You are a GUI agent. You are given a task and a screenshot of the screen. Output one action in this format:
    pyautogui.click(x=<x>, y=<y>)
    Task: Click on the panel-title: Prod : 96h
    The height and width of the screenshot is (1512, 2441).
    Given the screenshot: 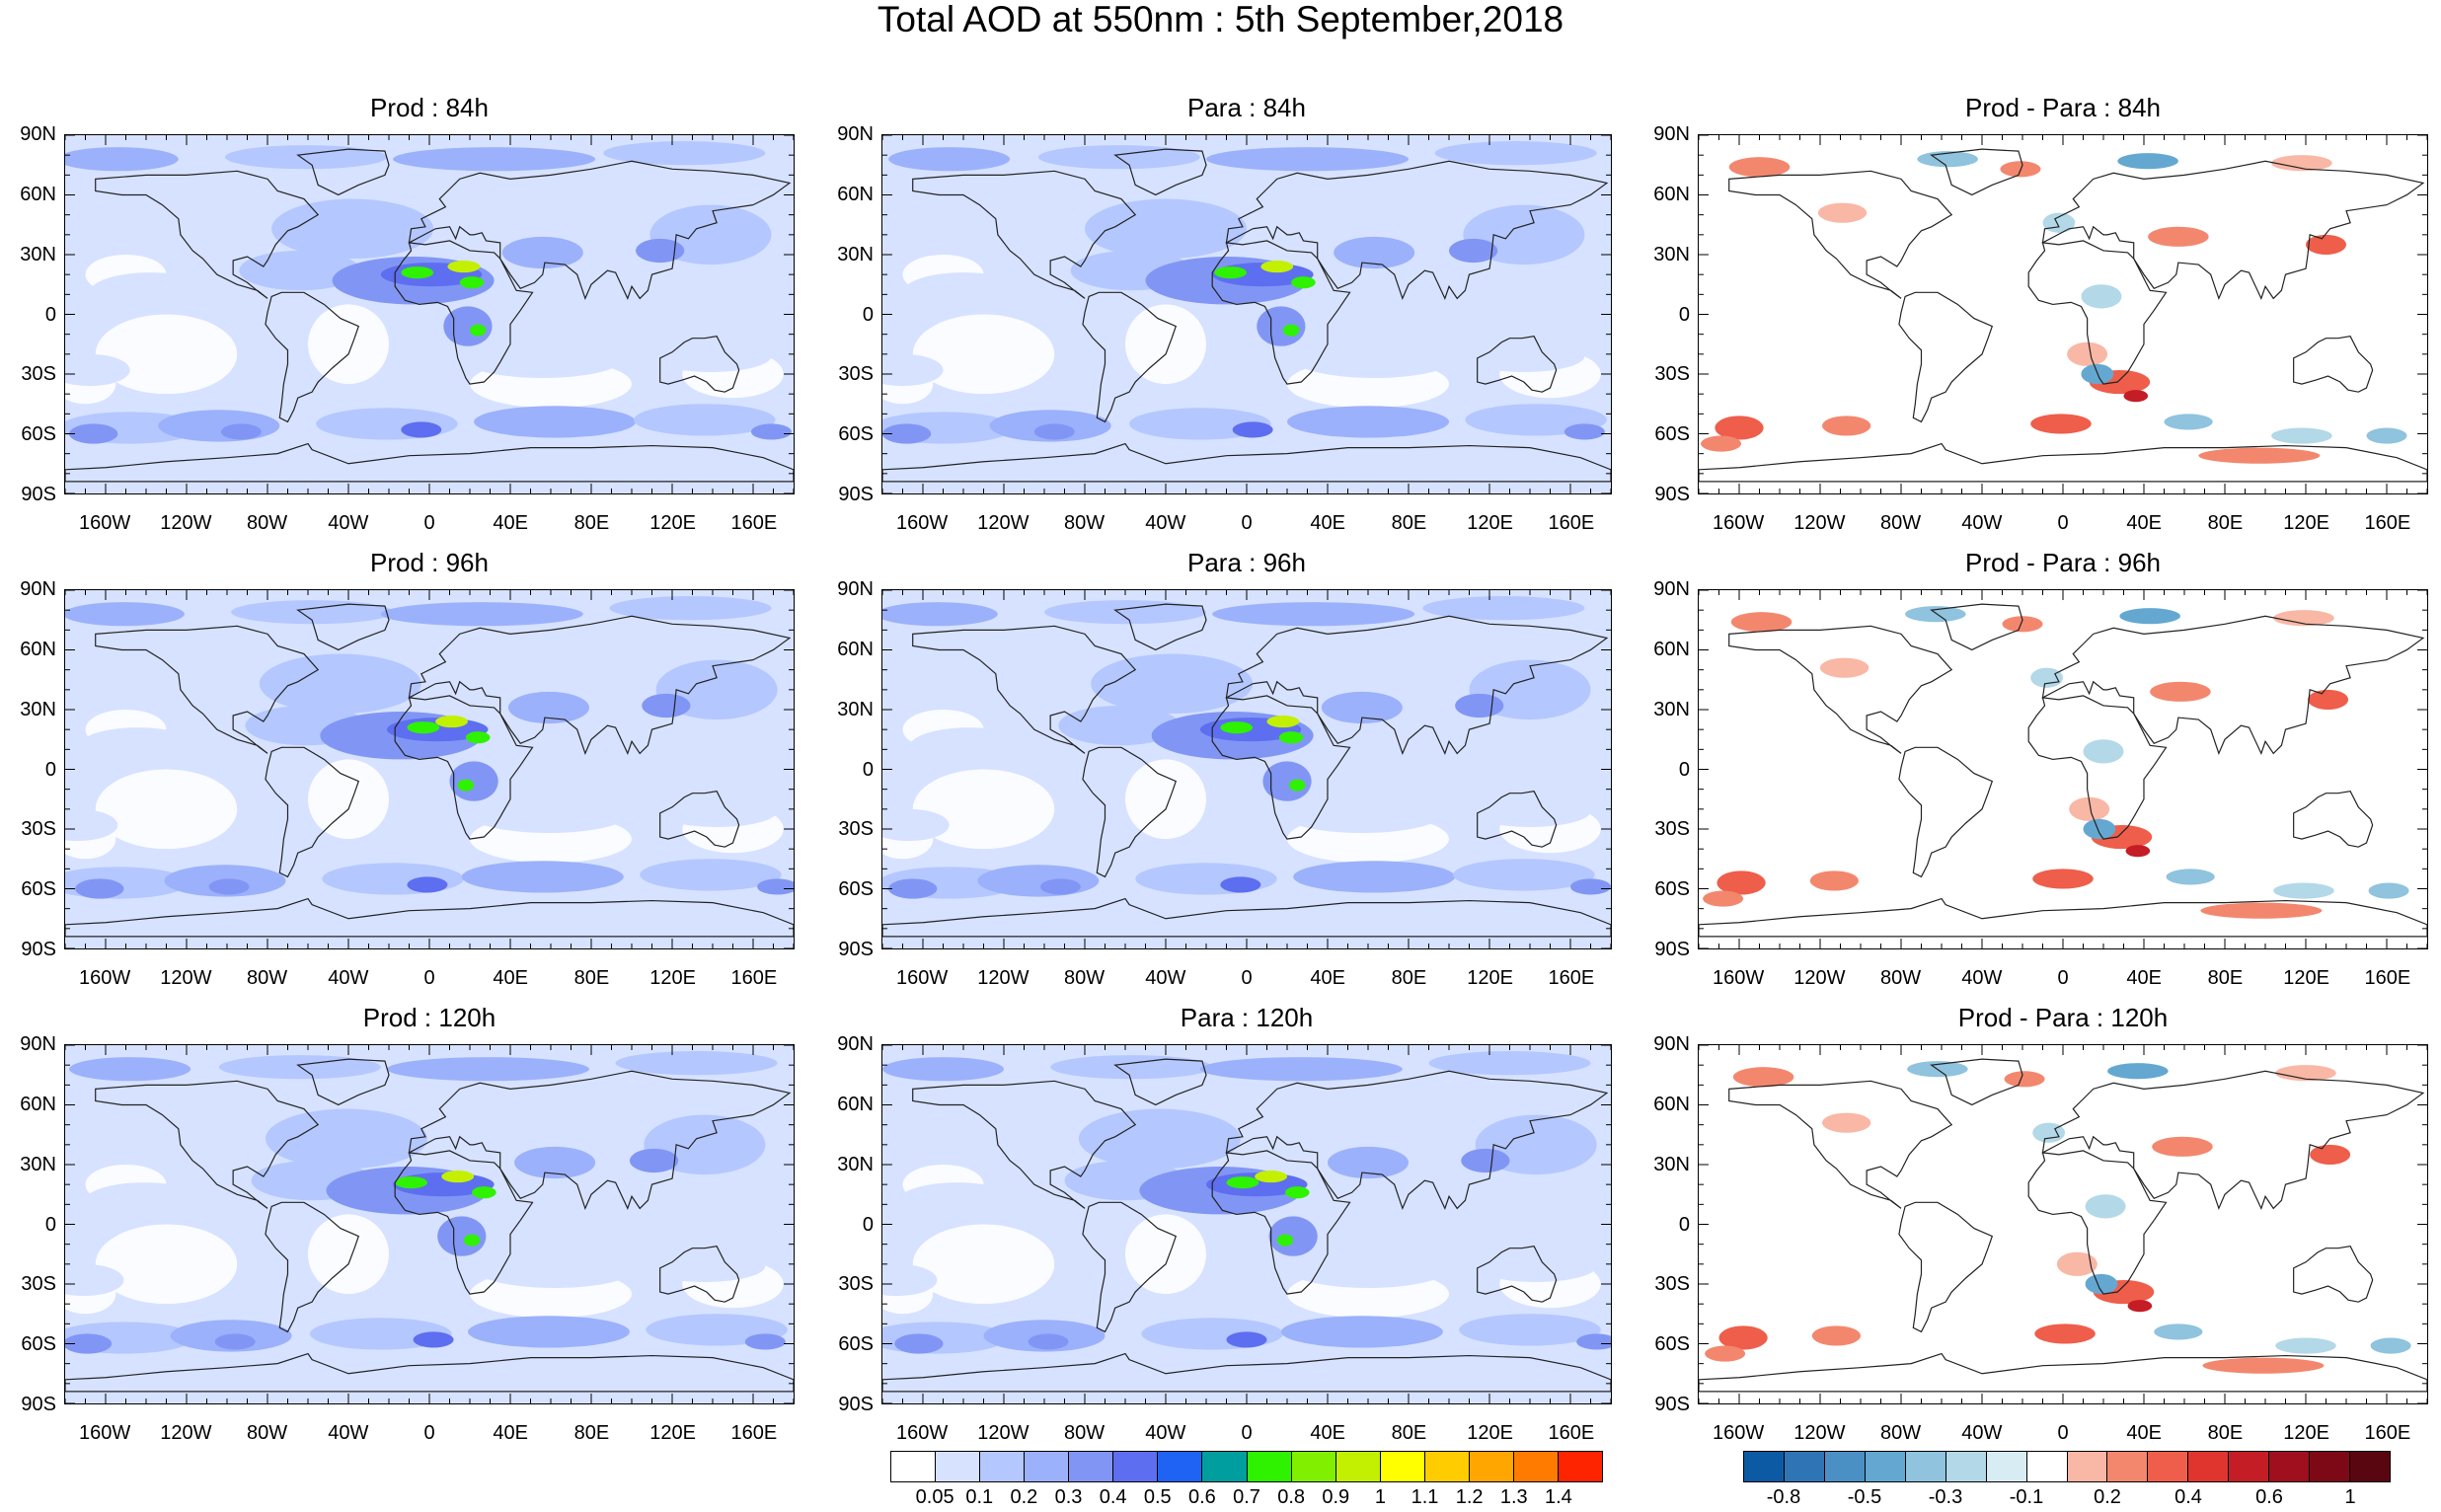 What is the action you would take?
    pyautogui.click(x=429, y=563)
    